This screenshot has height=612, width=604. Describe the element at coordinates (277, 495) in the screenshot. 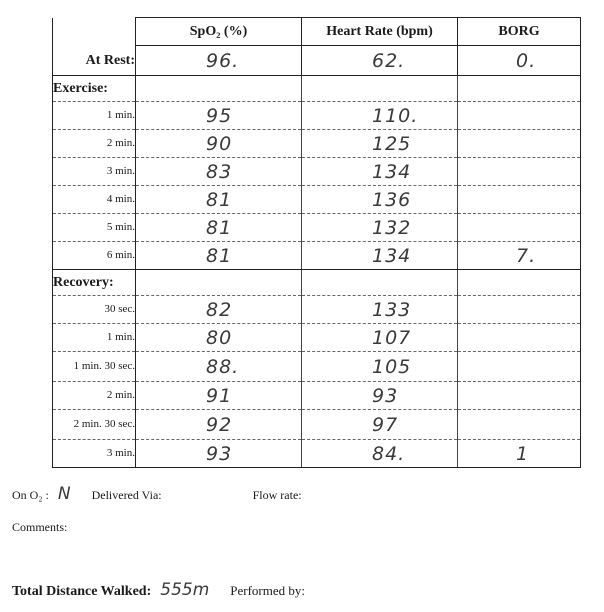

I see `flow-rate-label: Flow rate:` at that location.